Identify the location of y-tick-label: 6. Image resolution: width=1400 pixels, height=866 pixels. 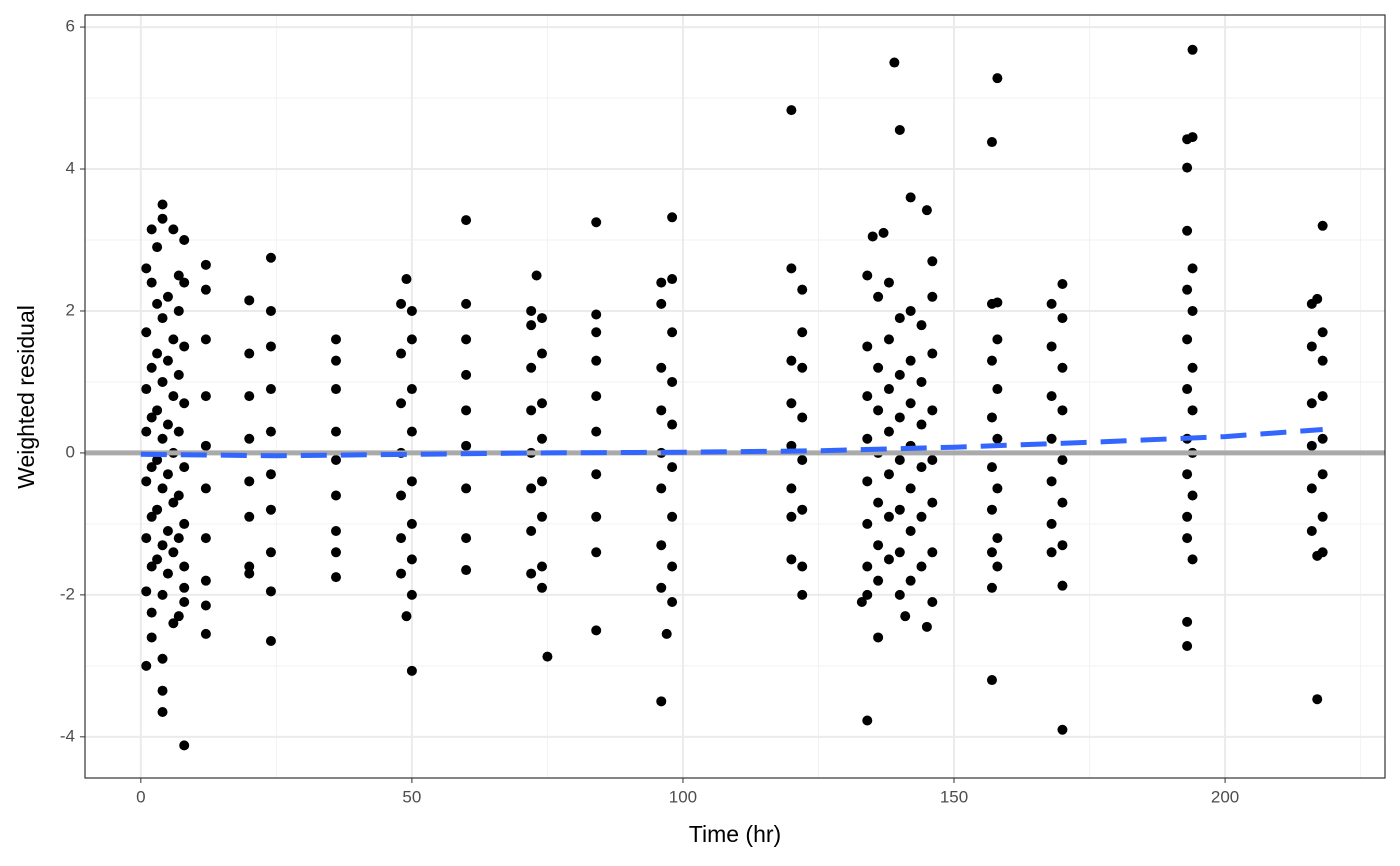
(70, 26).